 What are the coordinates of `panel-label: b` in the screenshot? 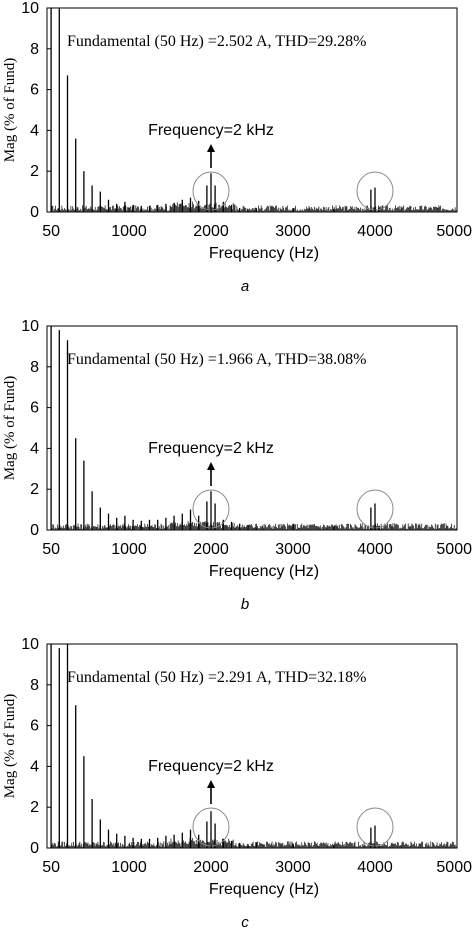 It's located at (245, 604).